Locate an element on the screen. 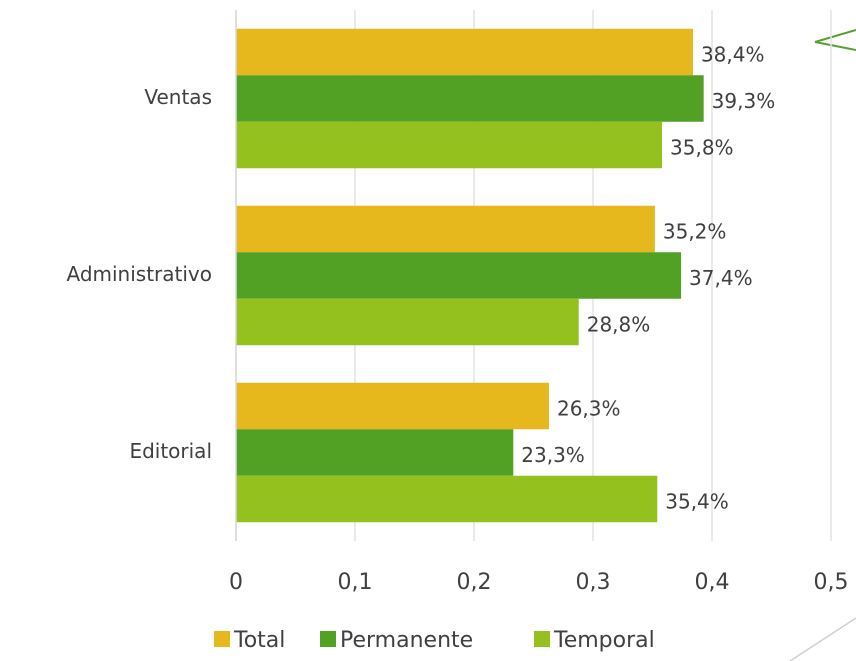 This screenshot has width=856, height=661. legend-label: Permanente is located at coordinates (406, 640).